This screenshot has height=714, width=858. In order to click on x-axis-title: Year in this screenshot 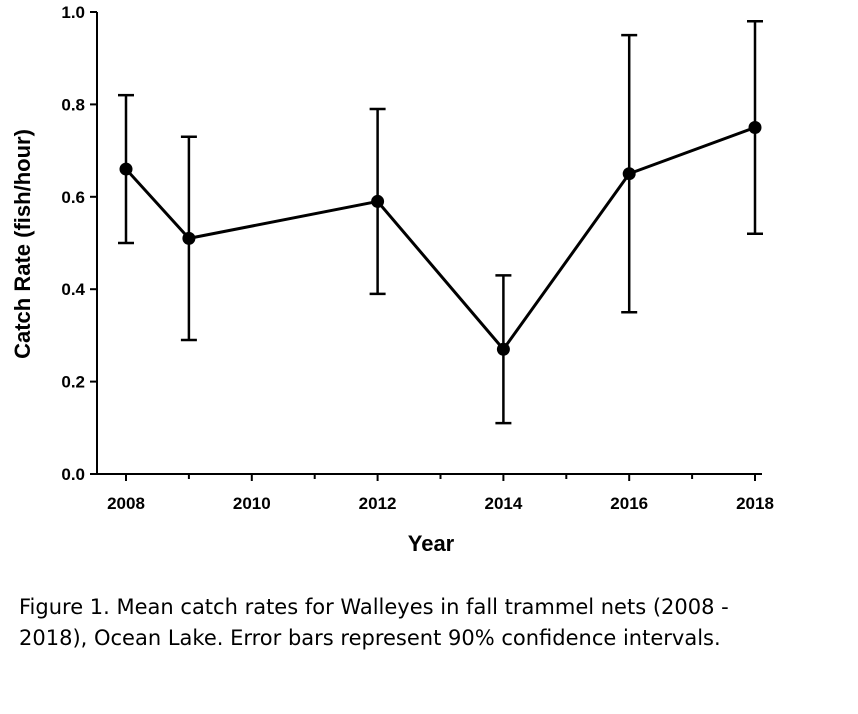, I will do `click(431, 543)`.